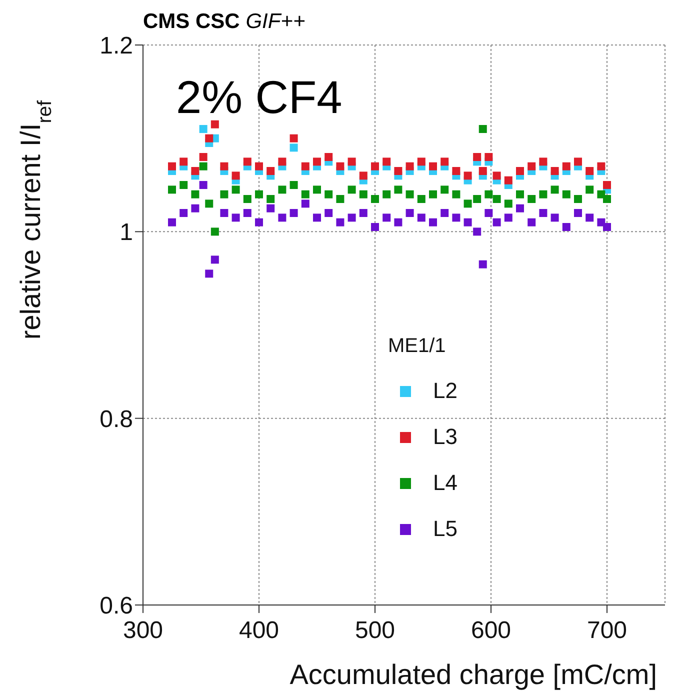  Describe the element at coordinates (259, 97) in the screenshot. I see `annotation: 2% CF4` at that location.